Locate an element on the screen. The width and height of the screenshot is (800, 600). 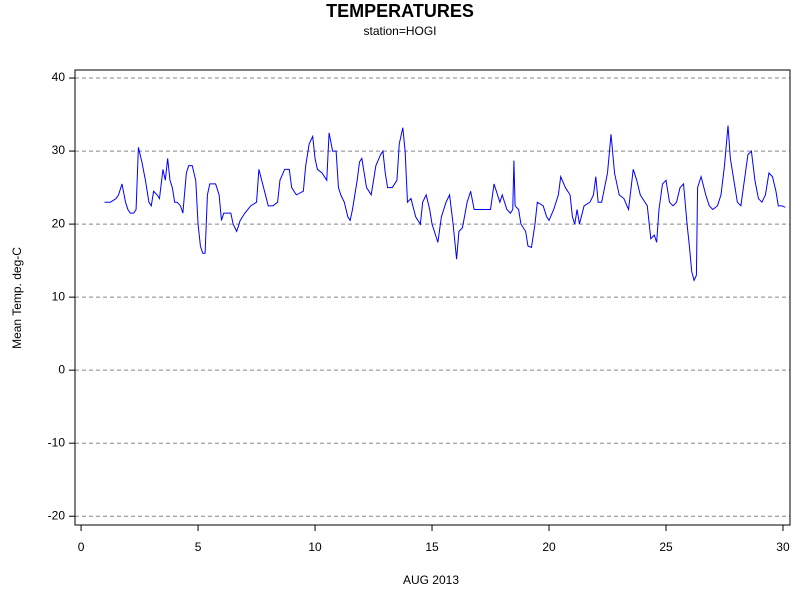
x-tick-label: 15 is located at coordinates (432, 547).